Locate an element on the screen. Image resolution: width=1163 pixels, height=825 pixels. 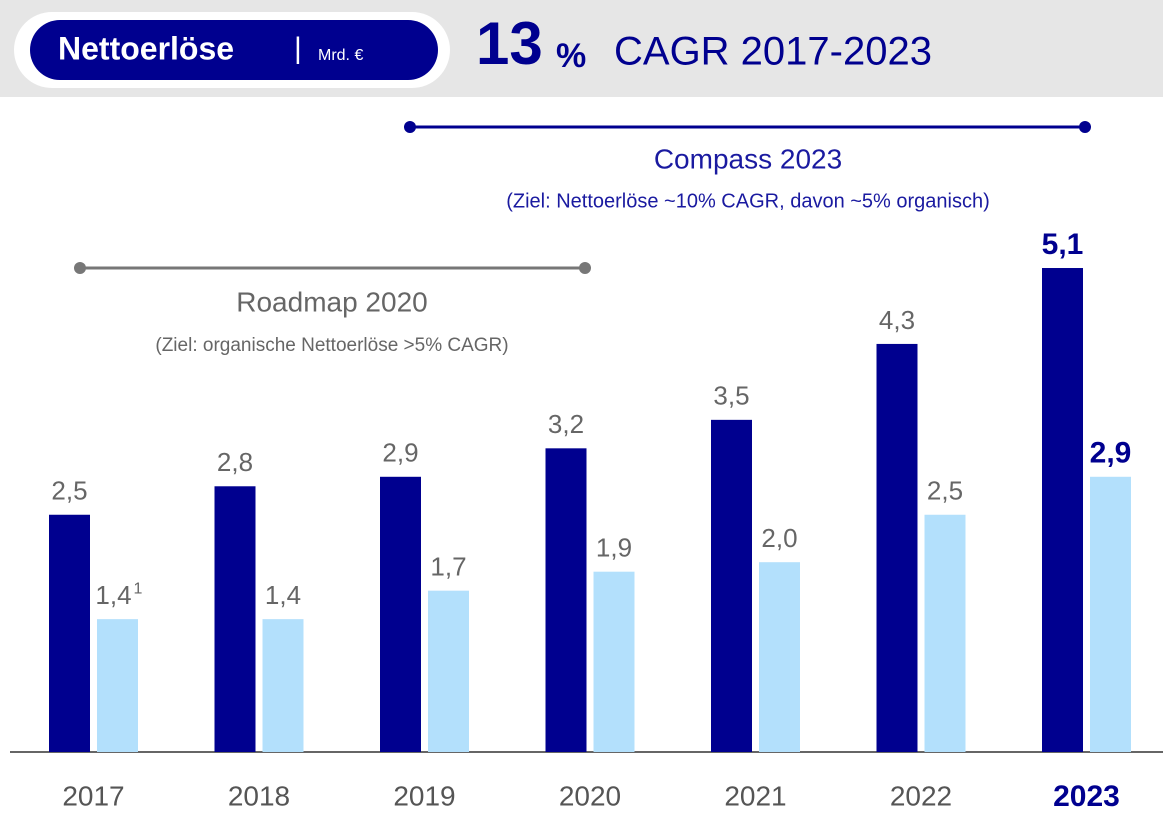
value-label: 5,1 is located at coordinates (1063, 244).